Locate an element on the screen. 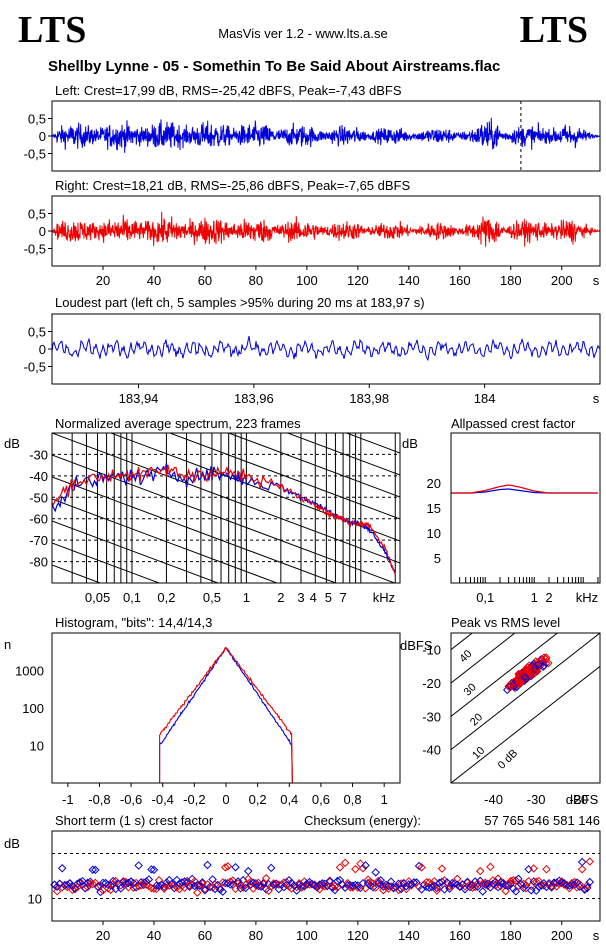  peakrms-point is located at coordinates (525, 677).